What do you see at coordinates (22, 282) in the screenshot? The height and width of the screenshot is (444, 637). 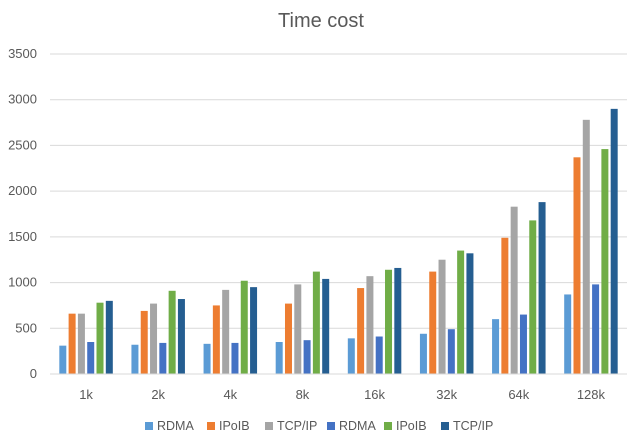 I see `y-tick-label: 1000` at bounding box center [22, 282].